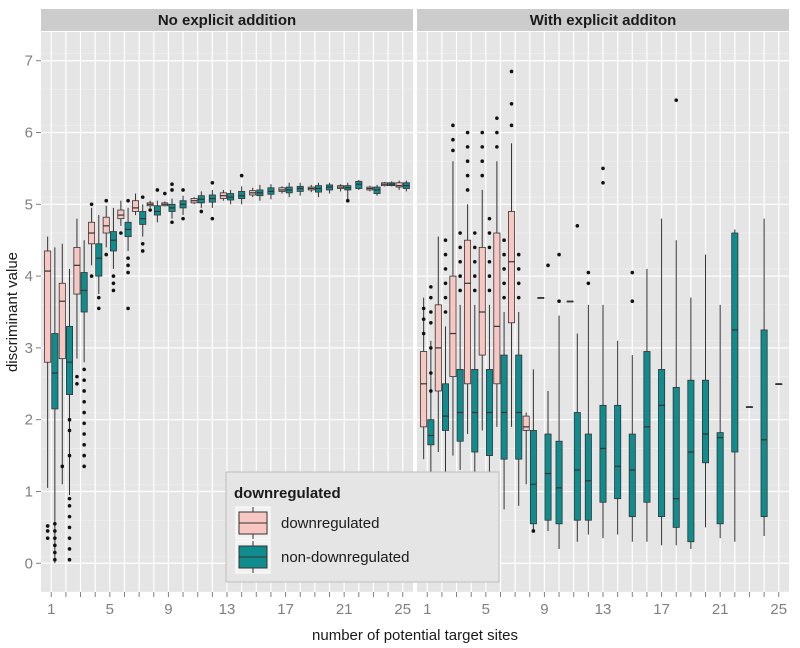  What do you see at coordinates (110, 609) in the screenshot?
I see `x-tick-label: 5` at bounding box center [110, 609].